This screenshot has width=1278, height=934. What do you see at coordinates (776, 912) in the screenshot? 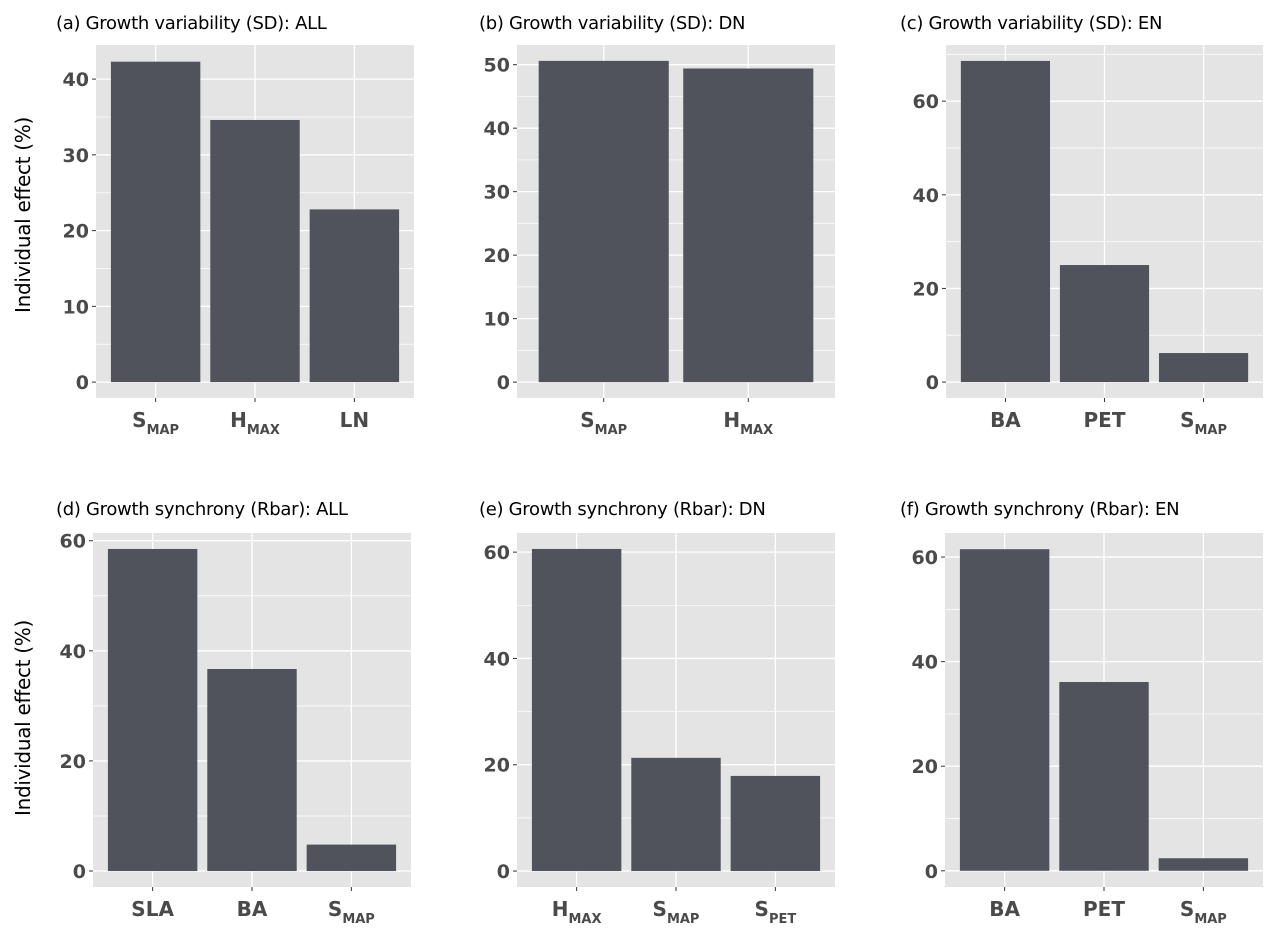
I see `x-tick-label: SPET` at bounding box center [776, 912].